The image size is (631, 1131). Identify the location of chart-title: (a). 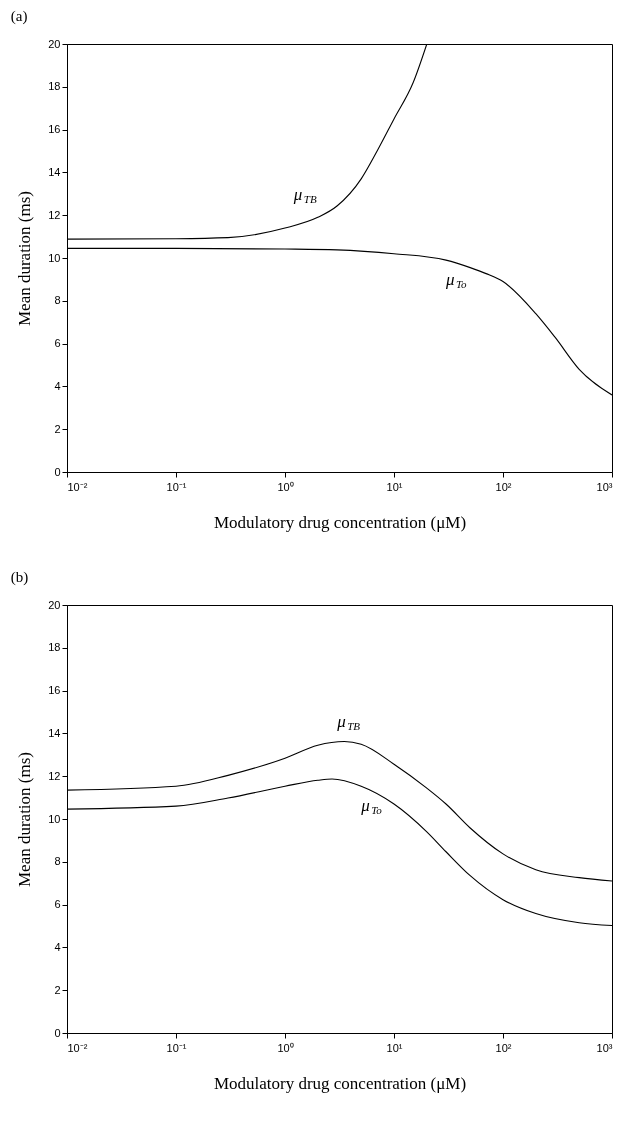
(19, 16).